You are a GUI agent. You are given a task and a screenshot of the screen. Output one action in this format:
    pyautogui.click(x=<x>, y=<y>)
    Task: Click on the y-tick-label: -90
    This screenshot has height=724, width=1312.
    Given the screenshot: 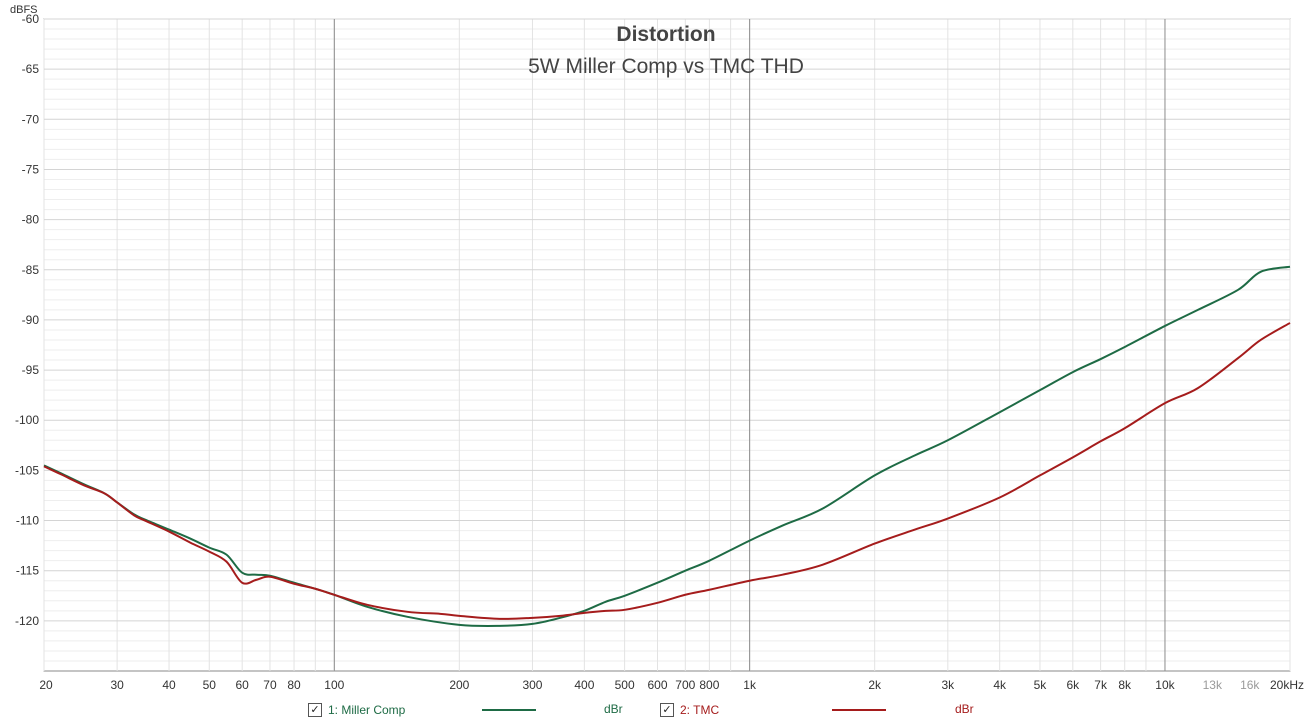 What is the action you would take?
    pyautogui.click(x=31, y=320)
    